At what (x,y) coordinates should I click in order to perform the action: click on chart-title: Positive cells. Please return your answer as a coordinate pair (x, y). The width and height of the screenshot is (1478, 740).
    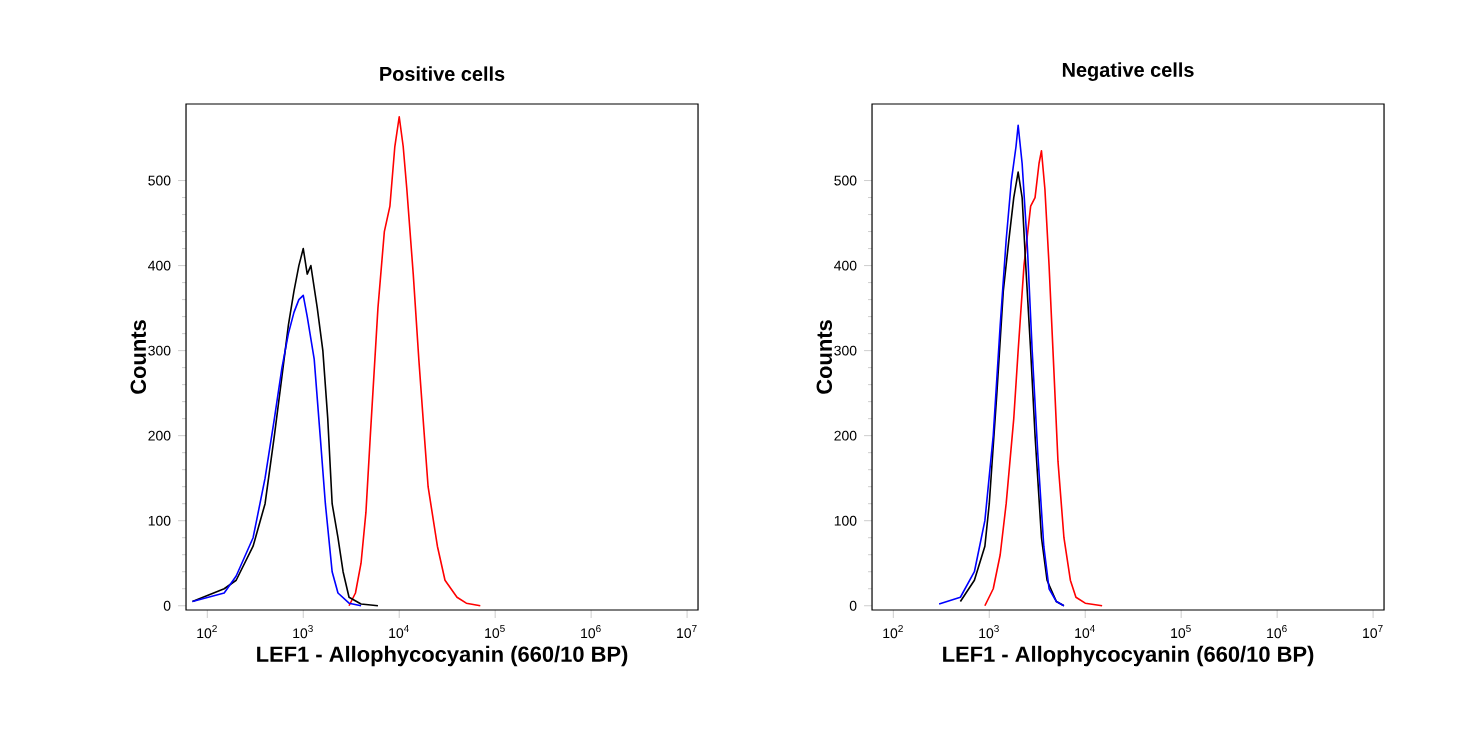
    Looking at the image, I should click on (442, 73).